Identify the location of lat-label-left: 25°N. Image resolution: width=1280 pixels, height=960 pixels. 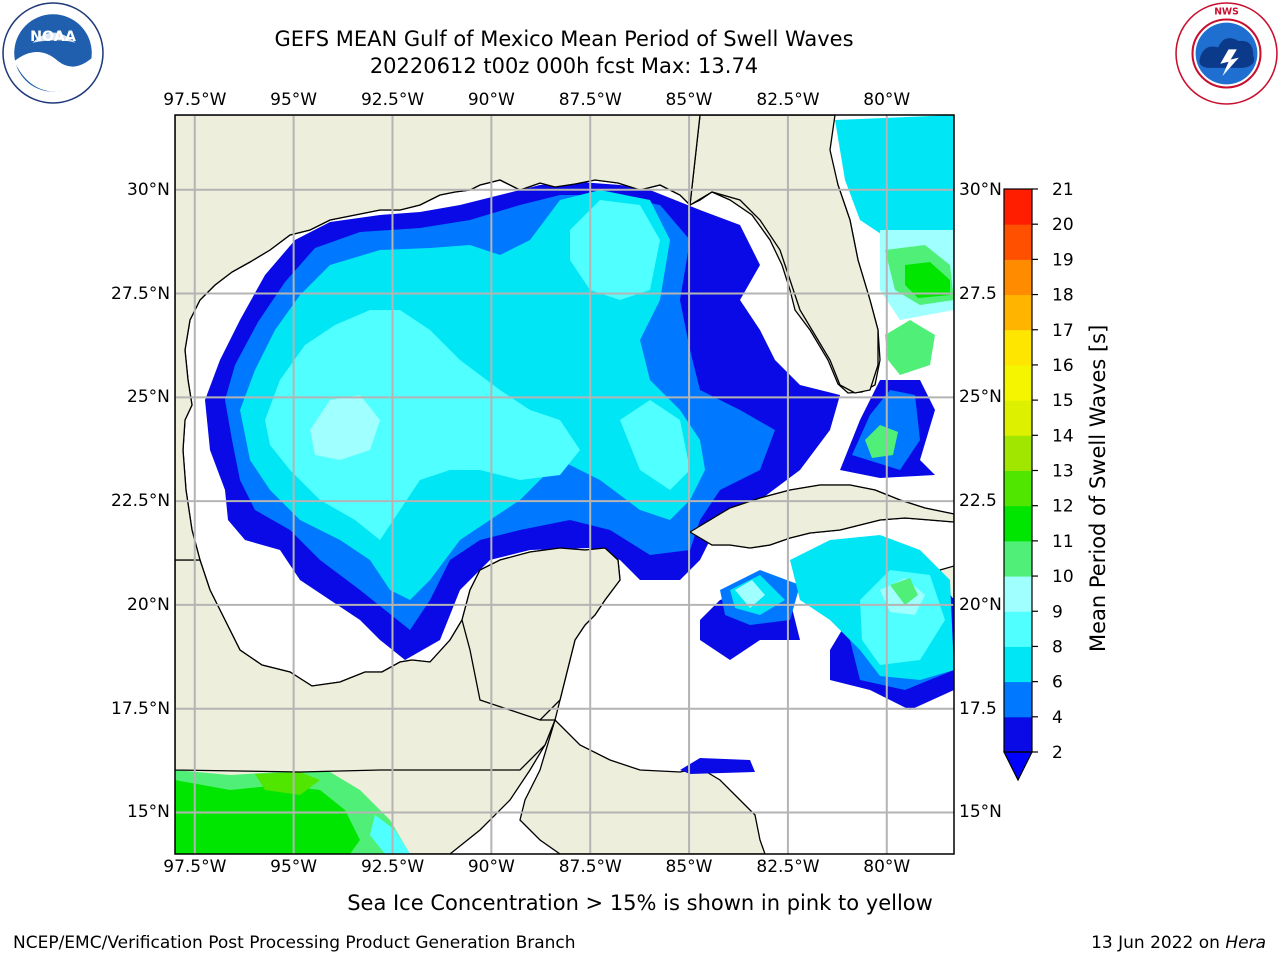
(148, 397).